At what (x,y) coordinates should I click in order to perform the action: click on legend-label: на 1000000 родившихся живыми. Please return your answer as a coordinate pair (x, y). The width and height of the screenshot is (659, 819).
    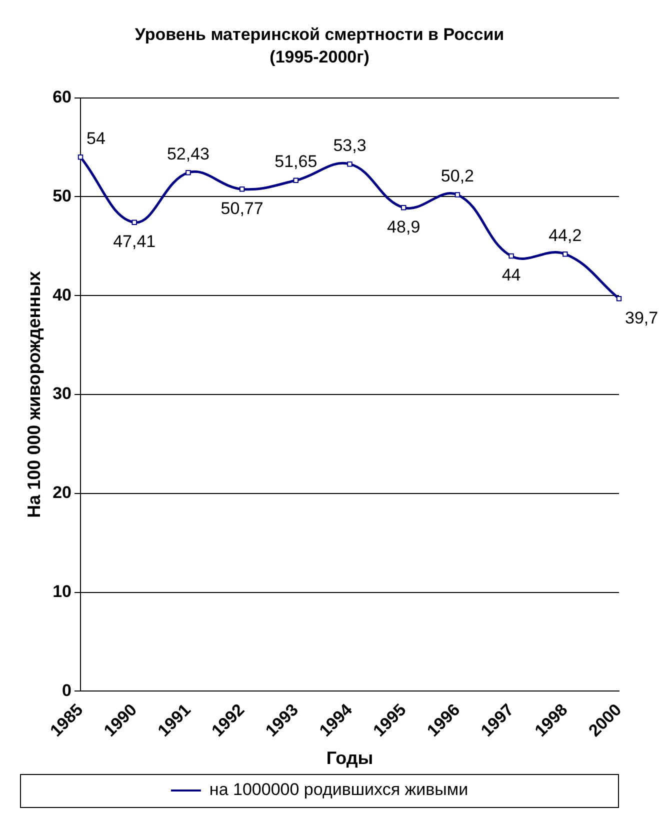
    Looking at the image, I should click on (338, 790).